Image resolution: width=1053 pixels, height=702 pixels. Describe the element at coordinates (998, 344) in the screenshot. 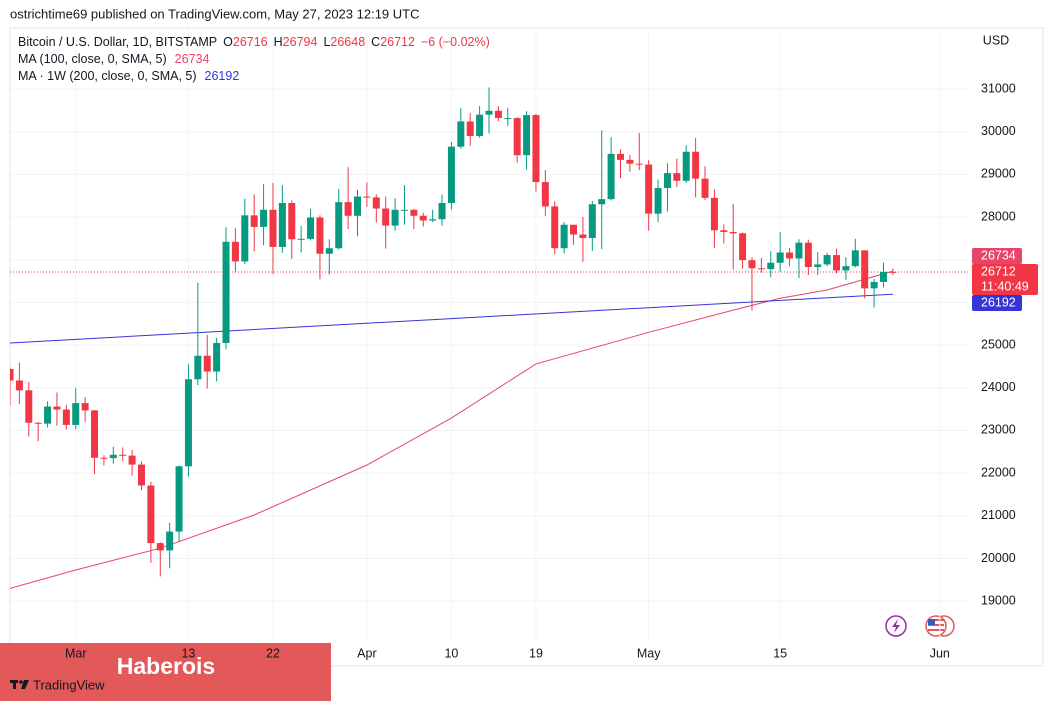

I see `y-tick-label: 25000` at that location.